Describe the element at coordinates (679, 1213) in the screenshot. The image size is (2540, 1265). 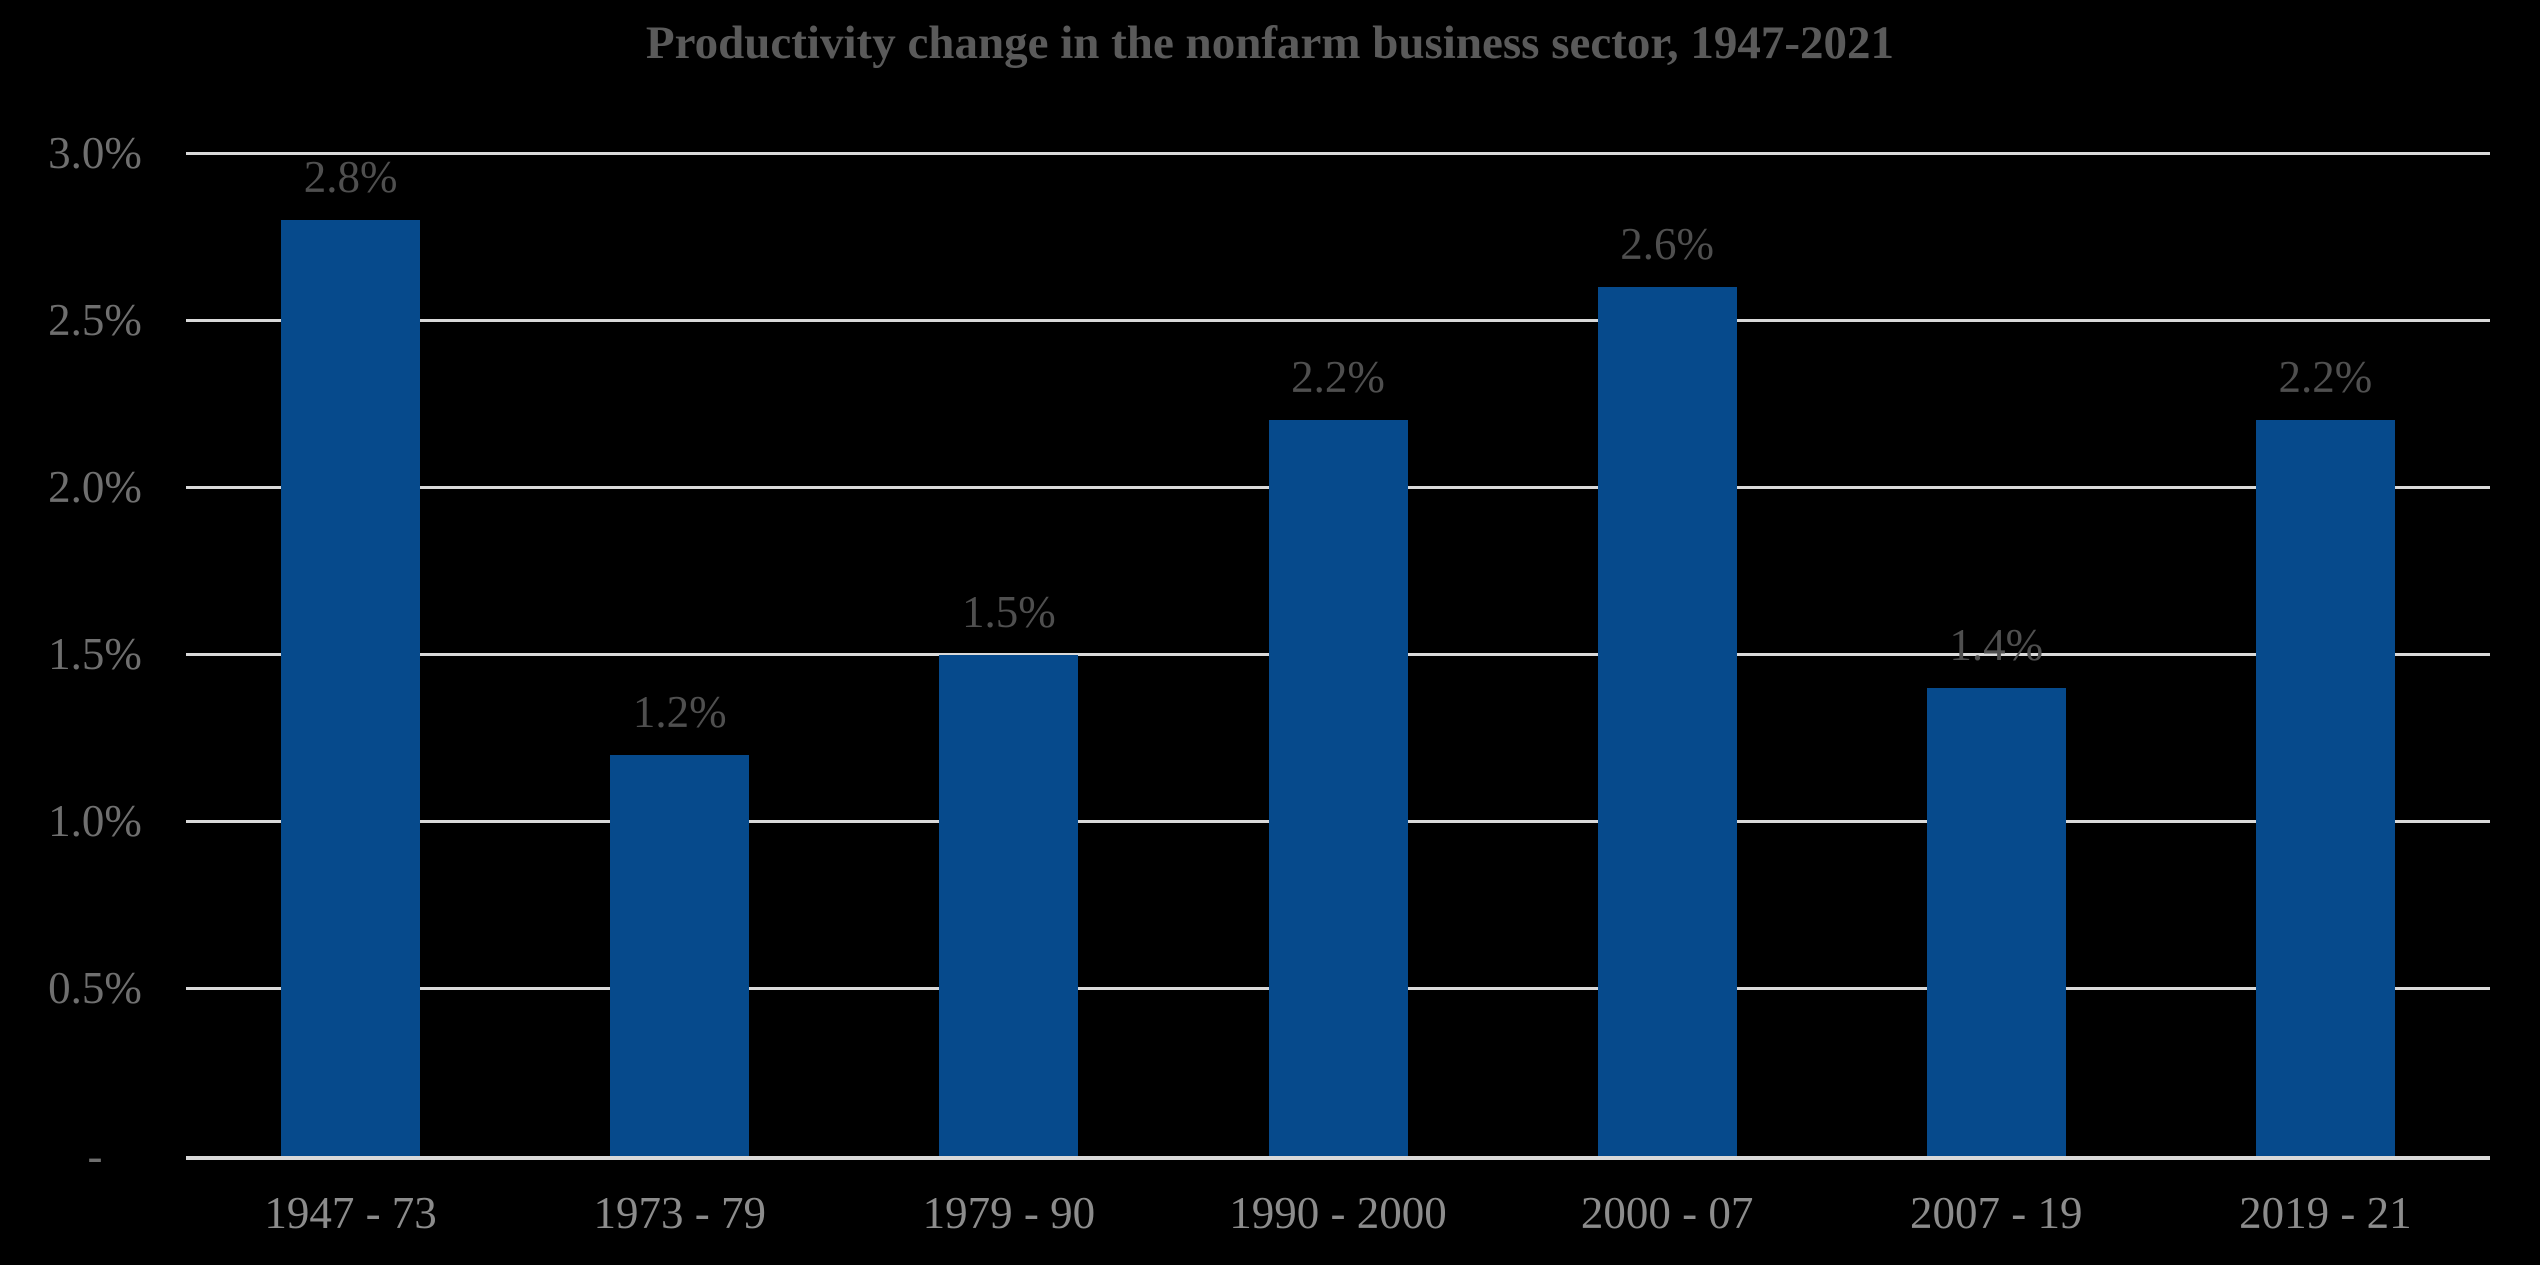
I see `x-tick-1973-79: 1973 - 79` at that location.